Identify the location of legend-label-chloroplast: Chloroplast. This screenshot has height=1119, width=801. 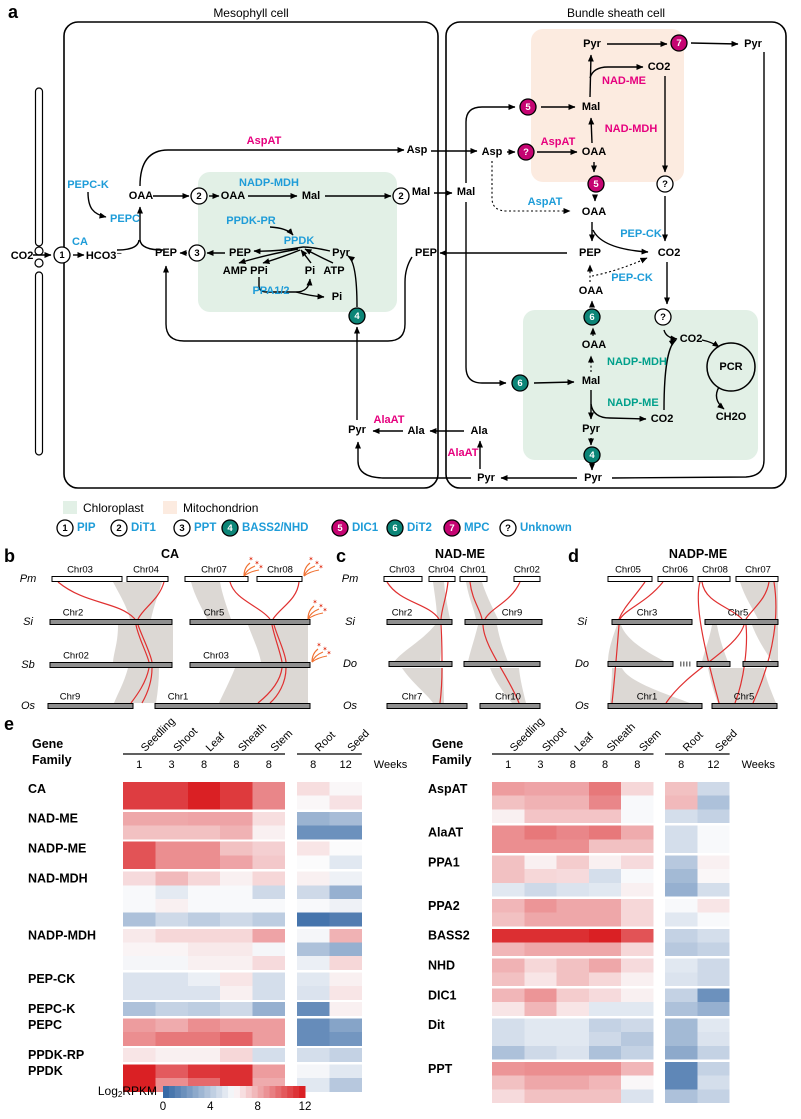
(113, 508).